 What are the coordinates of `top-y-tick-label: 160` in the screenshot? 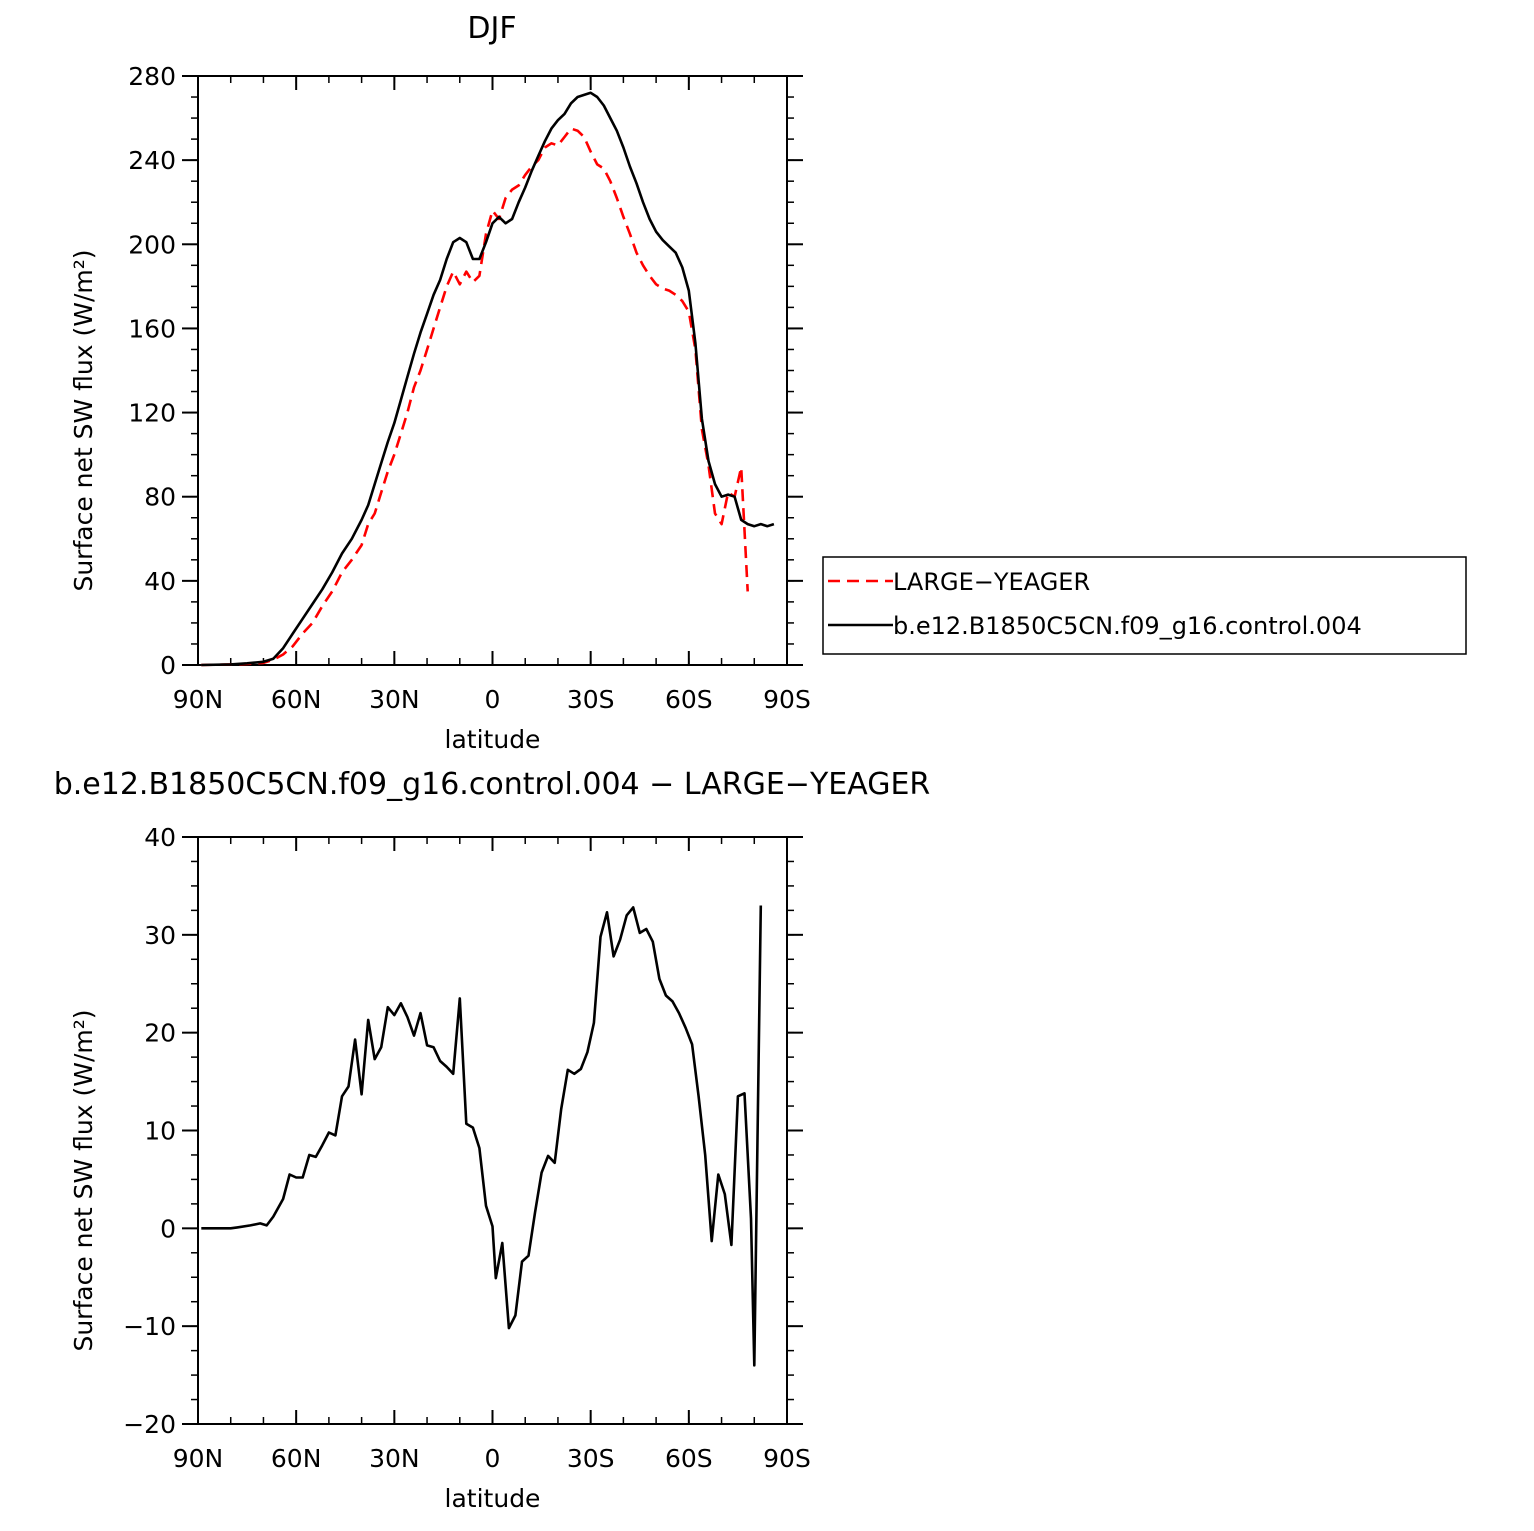 It's located at (152, 328).